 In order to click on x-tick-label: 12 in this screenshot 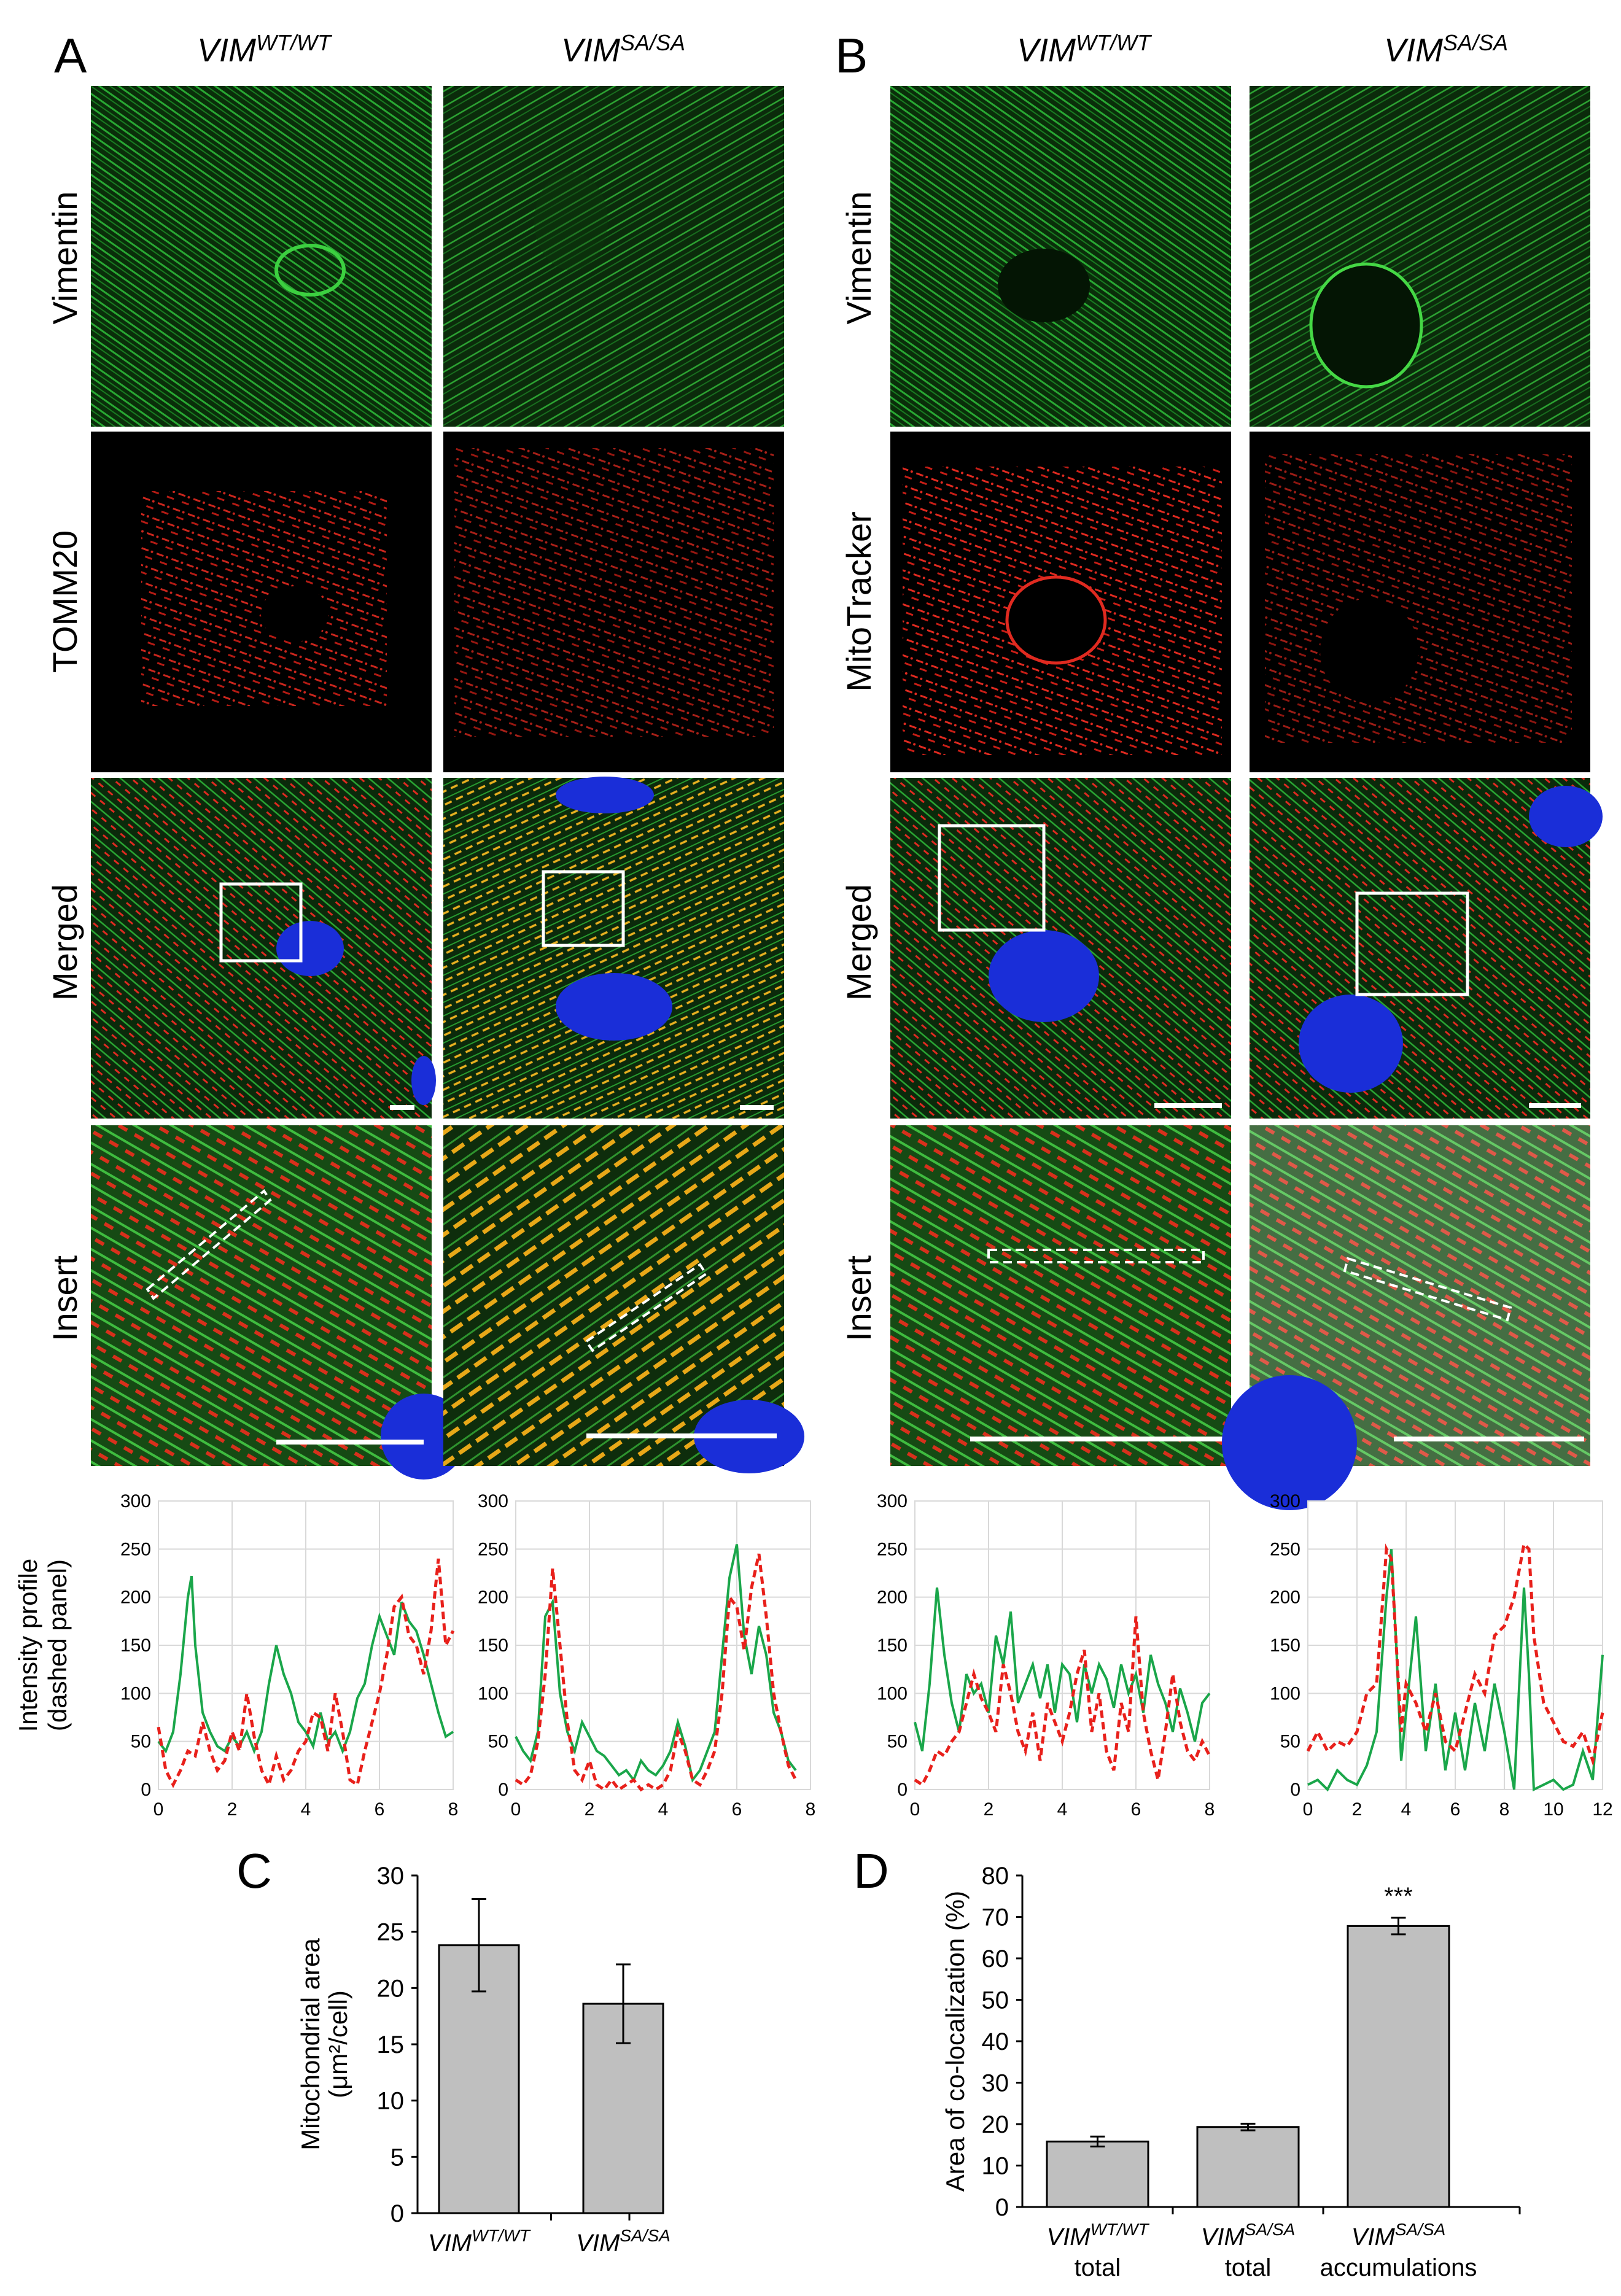, I will do `click(1602, 1809)`.